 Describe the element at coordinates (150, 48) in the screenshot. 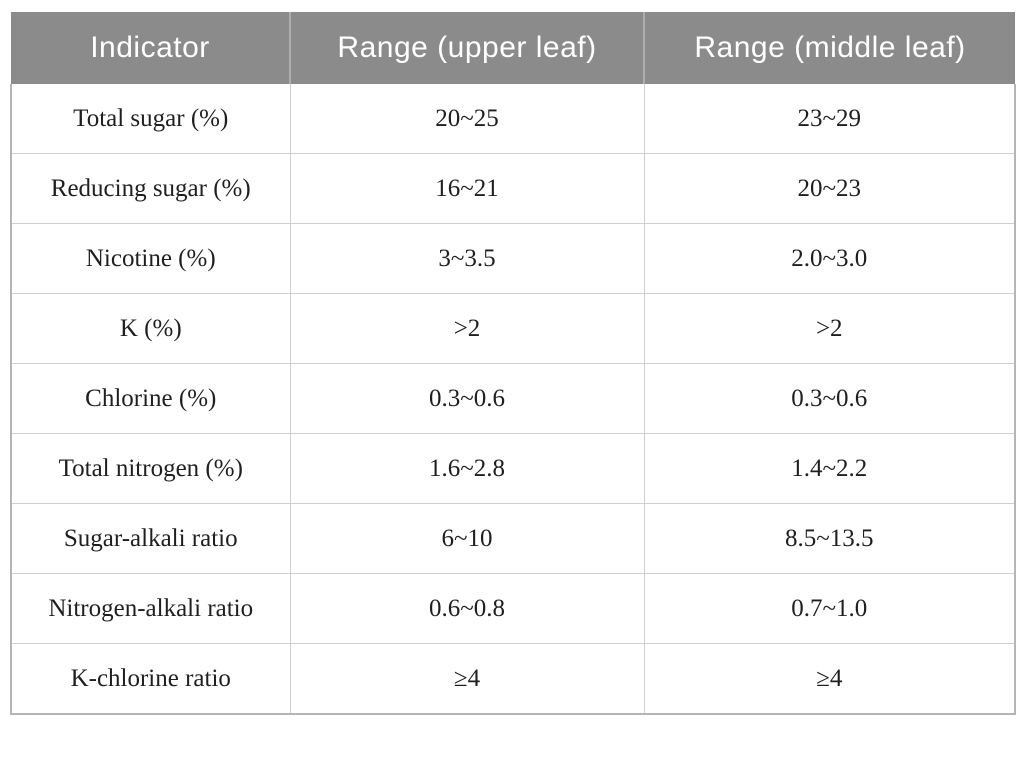

I see `column-header-indicator: Indicator` at that location.